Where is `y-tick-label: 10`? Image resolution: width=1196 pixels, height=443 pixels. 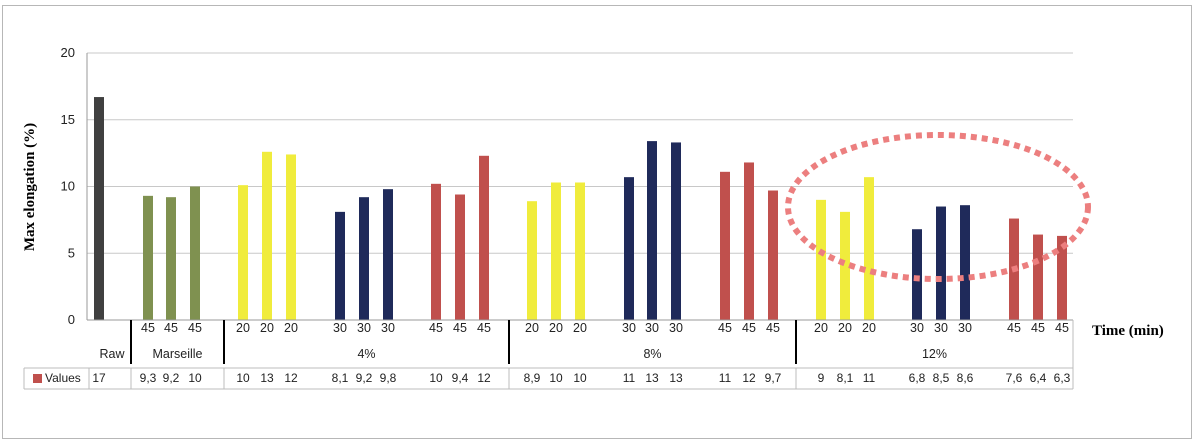 y-tick-label: 10 is located at coordinates (68, 186).